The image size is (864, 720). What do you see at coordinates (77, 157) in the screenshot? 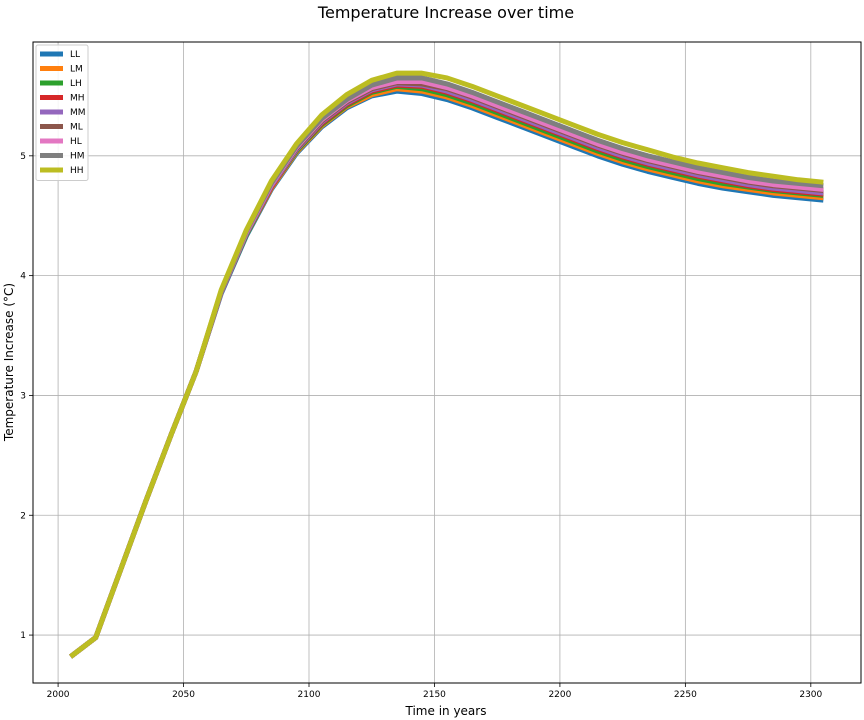
I see `legend-label-hm: HM` at bounding box center [77, 157].